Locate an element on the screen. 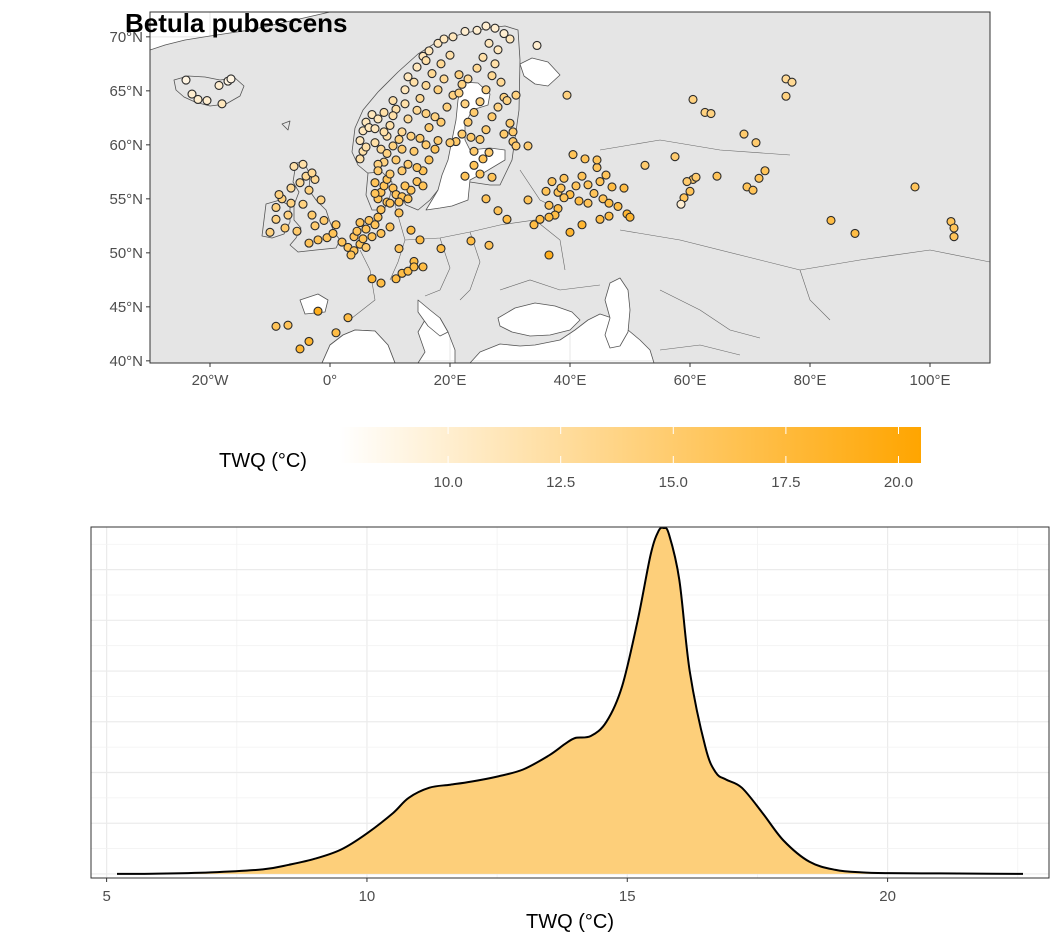 The height and width of the screenshot is (944, 1062). legend-colorbar is located at coordinates (630, 445).